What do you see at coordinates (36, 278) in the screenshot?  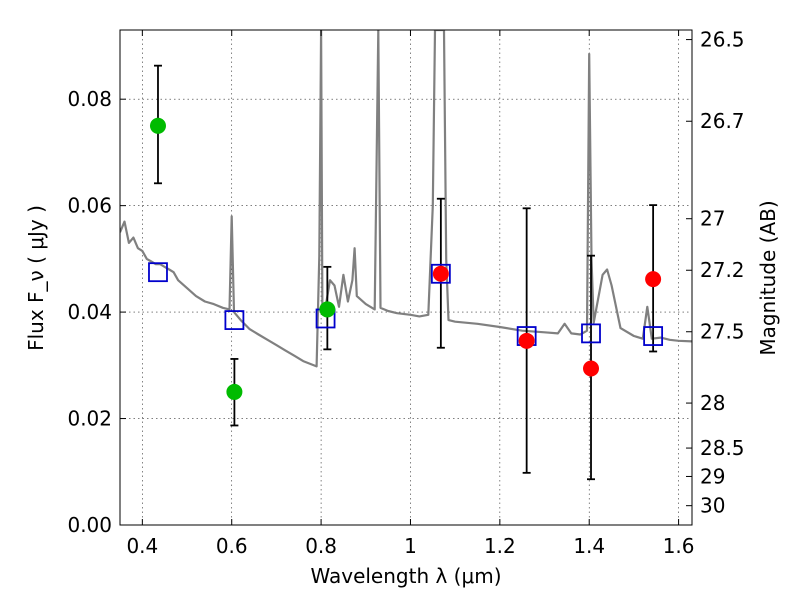 I see `y-axis-left-label: Flux F_ν ( μJy )` at bounding box center [36, 278].